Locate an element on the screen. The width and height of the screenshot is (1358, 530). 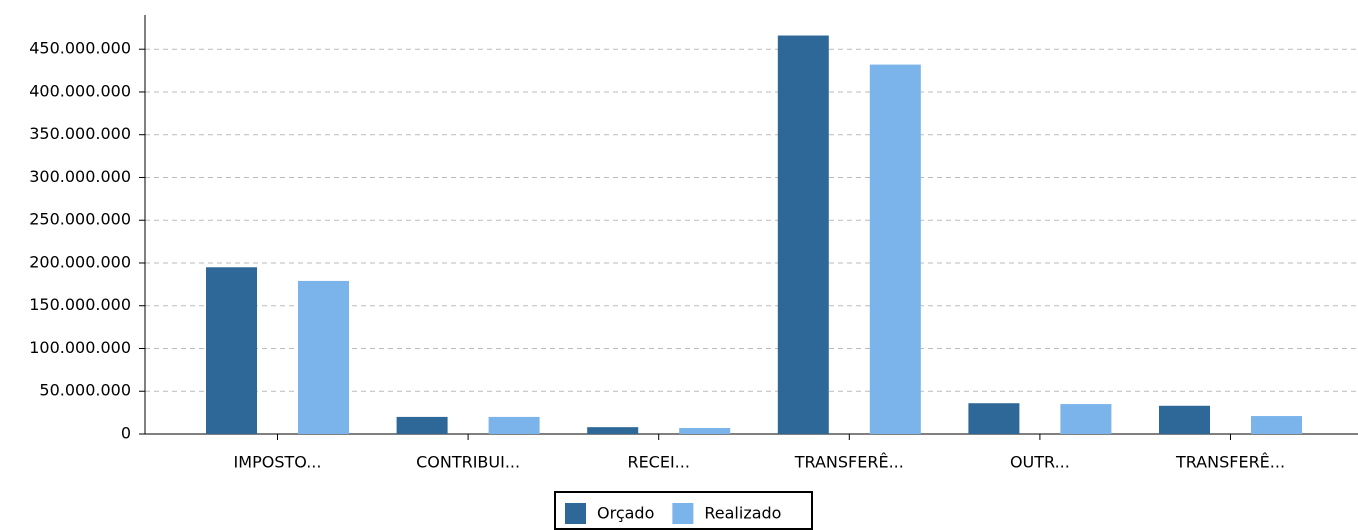
legend-label: Orçado is located at coordinates (625, 513).